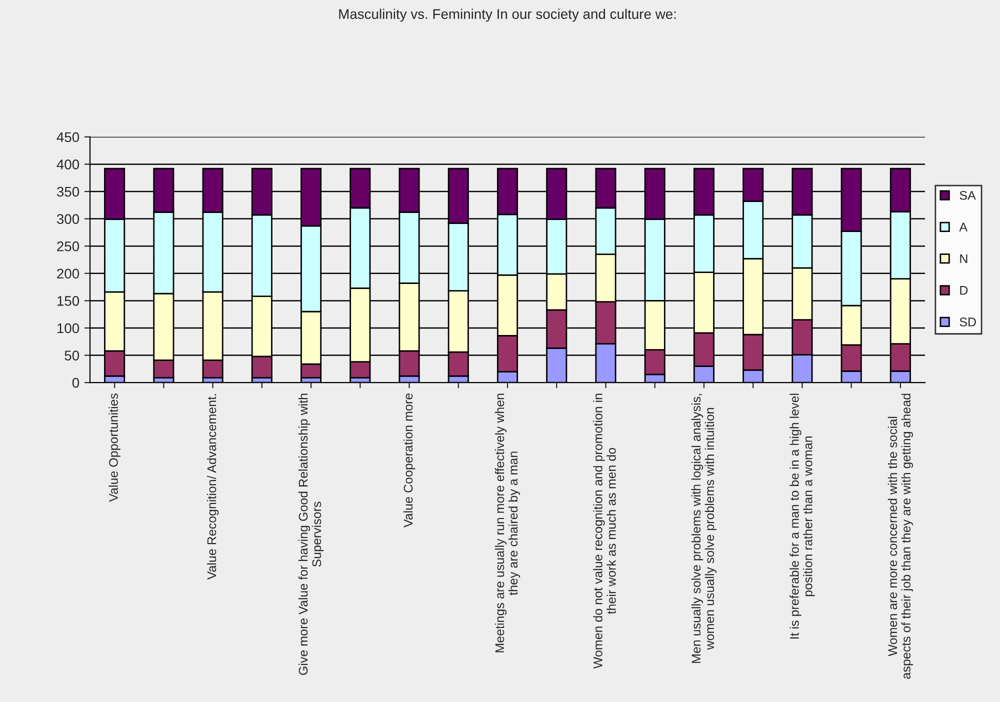 The height and width of the screenshot is (702, 1000). What do you see at coordinates (968, 322) in the screenshot?
I see `legend-label: SD` at bounding box center [968, 322].